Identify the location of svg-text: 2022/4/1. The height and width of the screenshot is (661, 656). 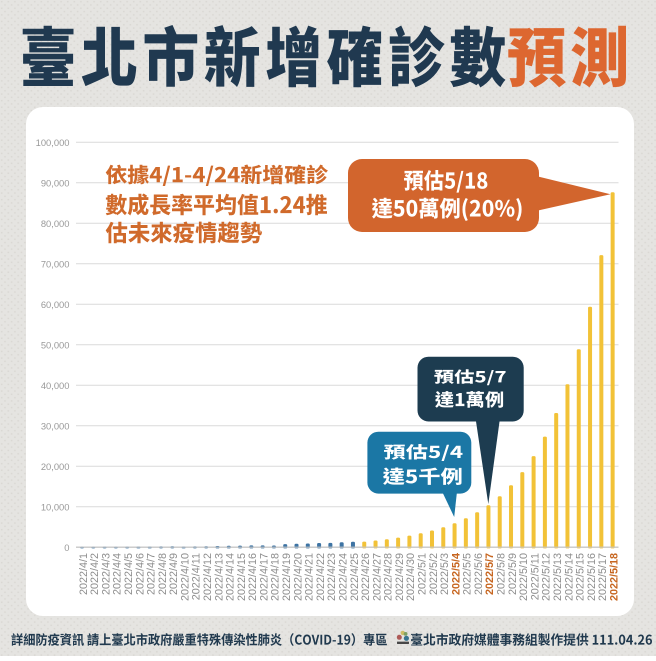
(84, 574).